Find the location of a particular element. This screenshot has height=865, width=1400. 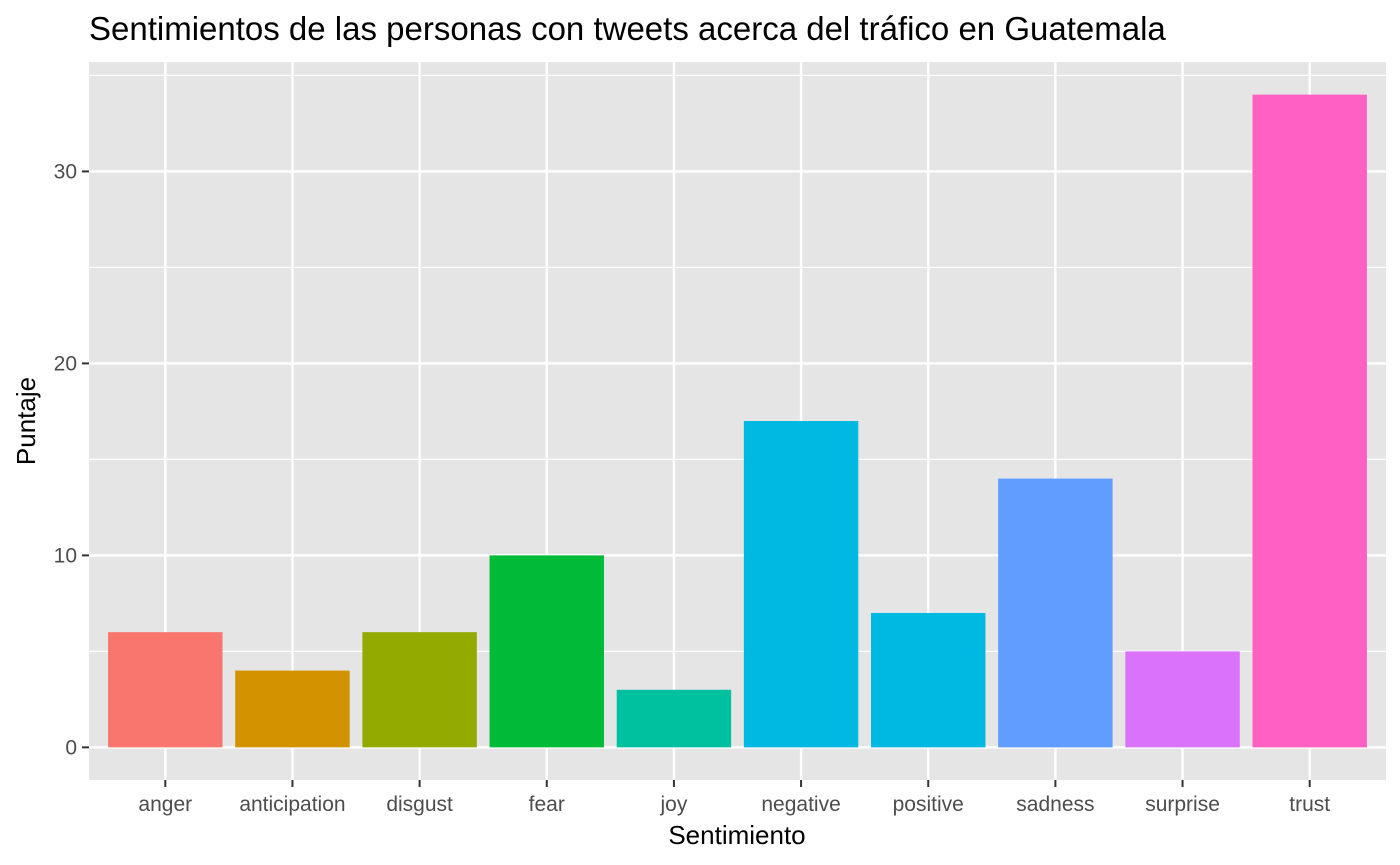

bar-surprise is located at coordinates (1182, 699).